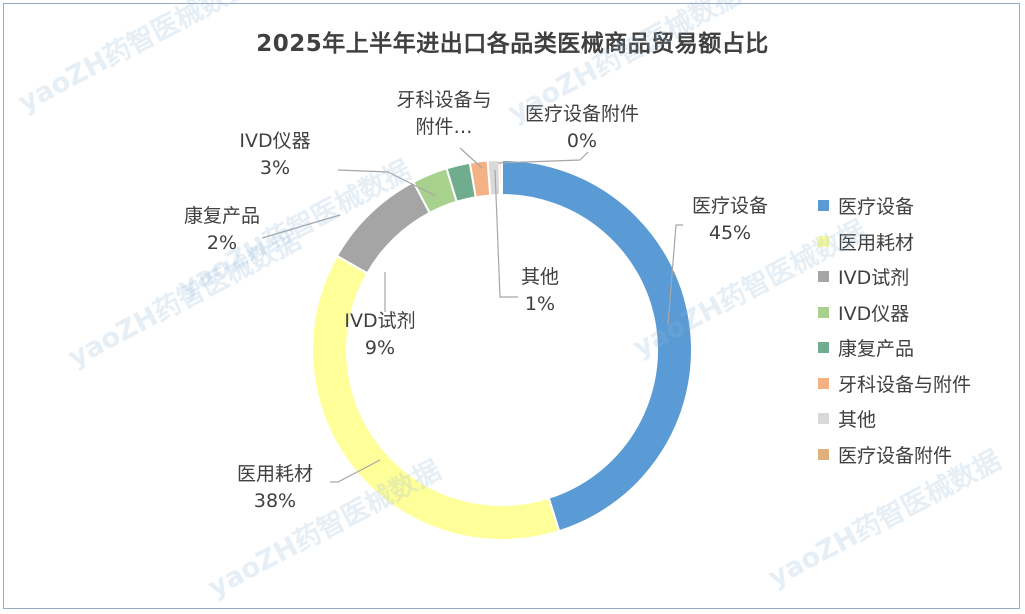 The image size is (1025, 614). I want to click on legend-item: 牙科设备与附件, so click(894, 384).